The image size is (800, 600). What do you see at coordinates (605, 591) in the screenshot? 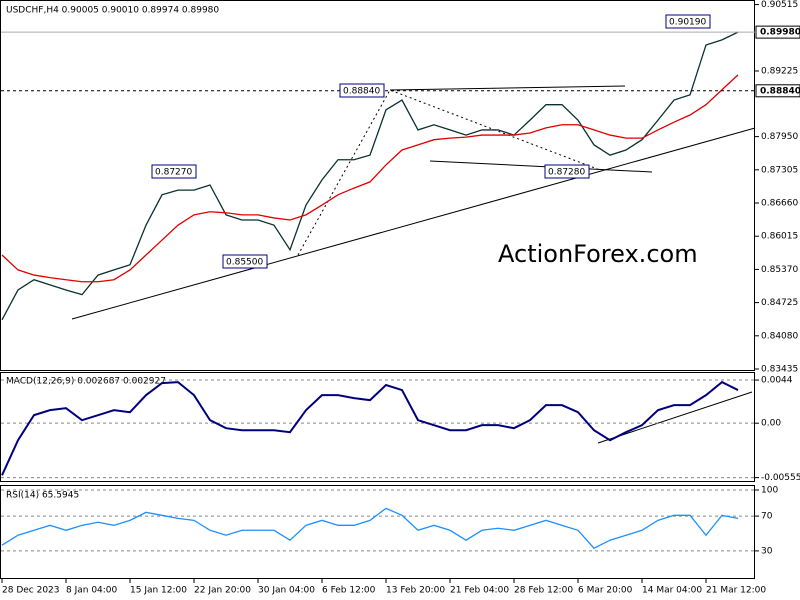
I see `x-tick-label: 6 Mar 20:00` at bounding box center [605, 591].